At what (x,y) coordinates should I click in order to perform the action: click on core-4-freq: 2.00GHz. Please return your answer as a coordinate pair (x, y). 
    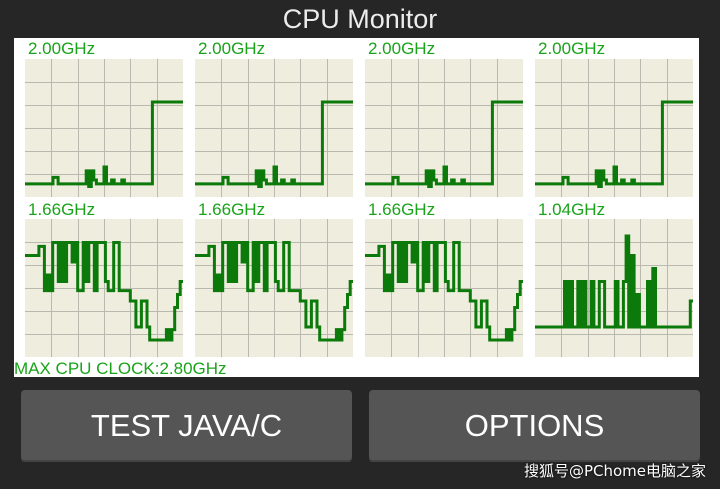
    Looking at the image, I should click on (572, 48).